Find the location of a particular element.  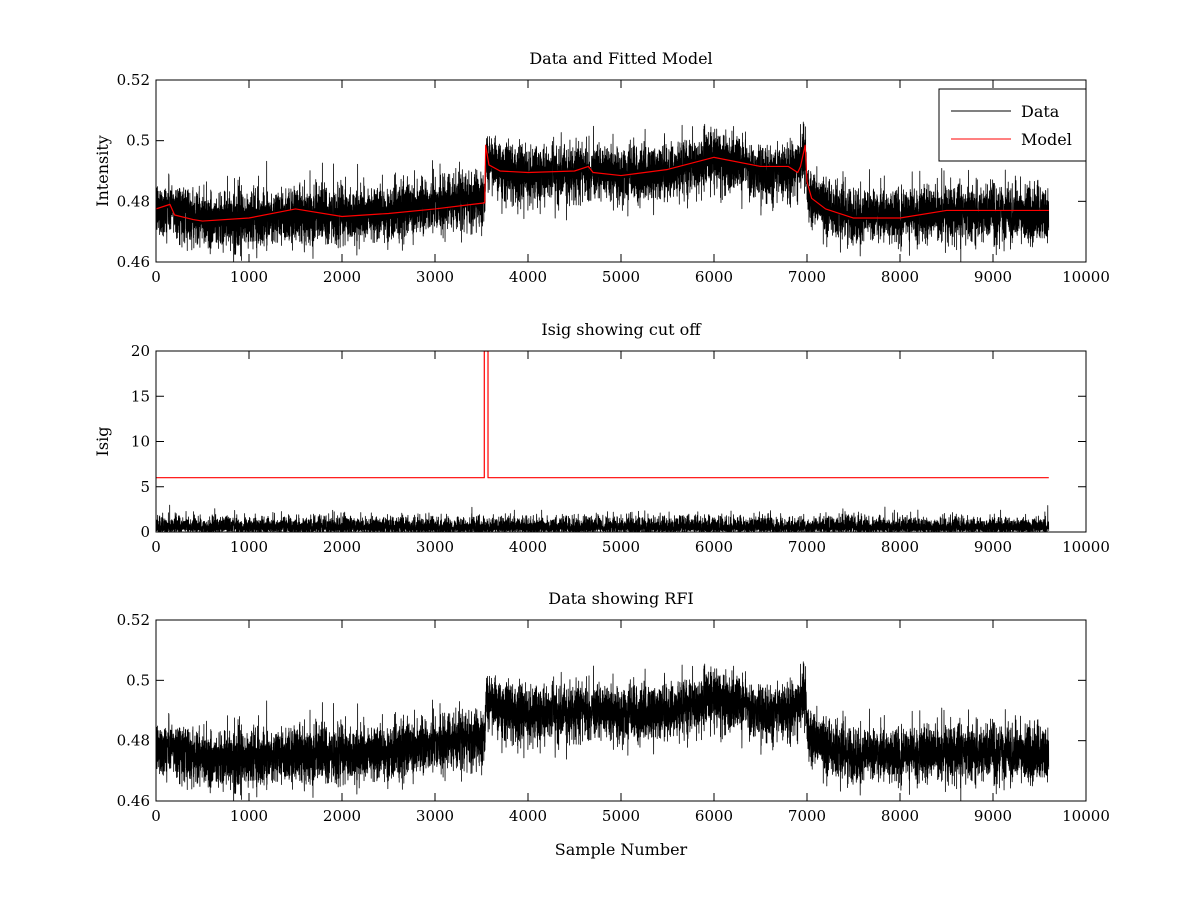

y-tick-label: 0 is located at coordinates (145, 532).